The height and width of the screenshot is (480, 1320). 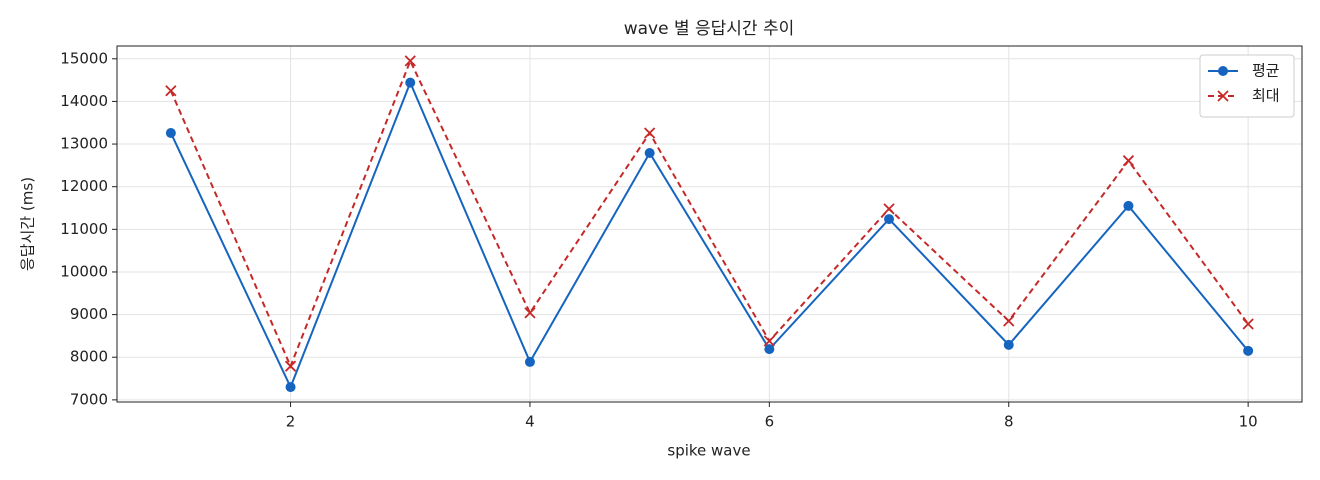 I want to click on x-tick-label: 4, so click(x=530, y=422).